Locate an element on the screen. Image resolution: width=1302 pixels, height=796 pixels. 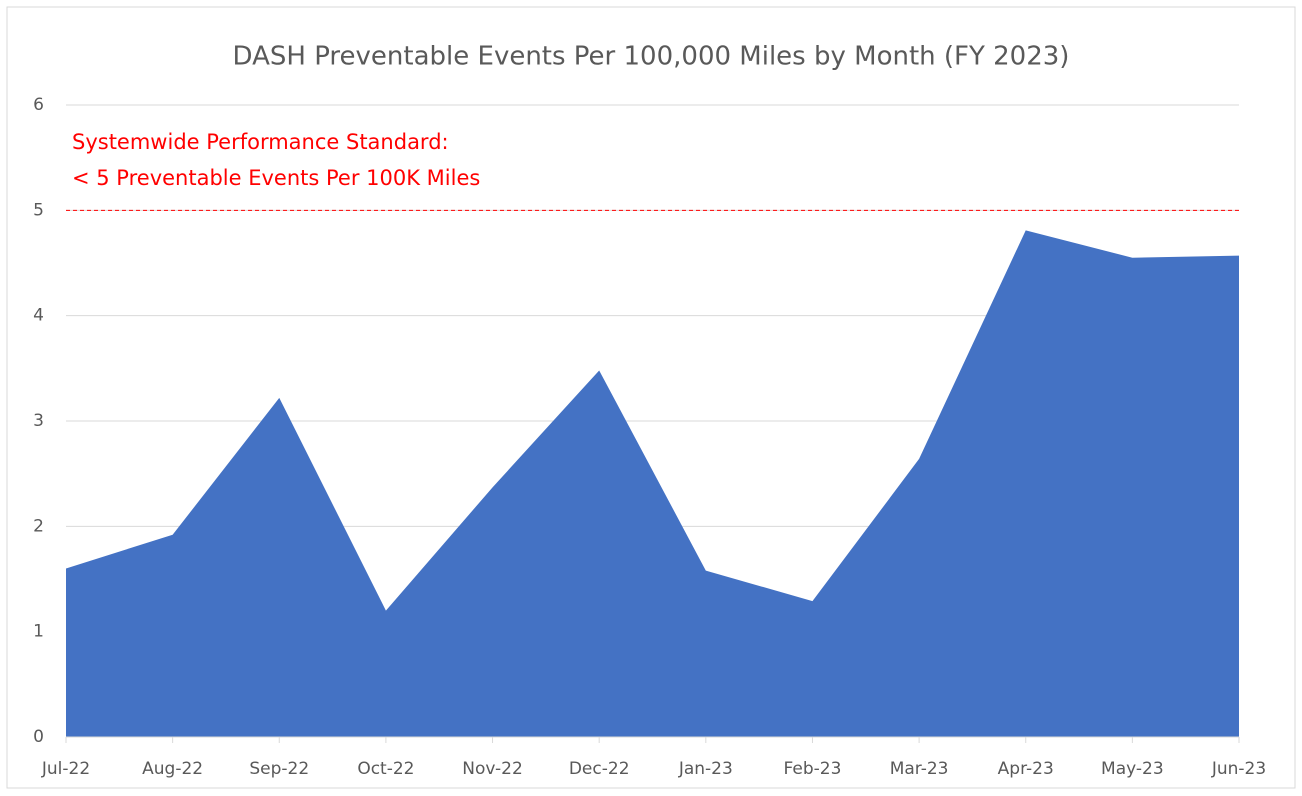
y-tick-label: 5 is located at coordinates (38, 210).